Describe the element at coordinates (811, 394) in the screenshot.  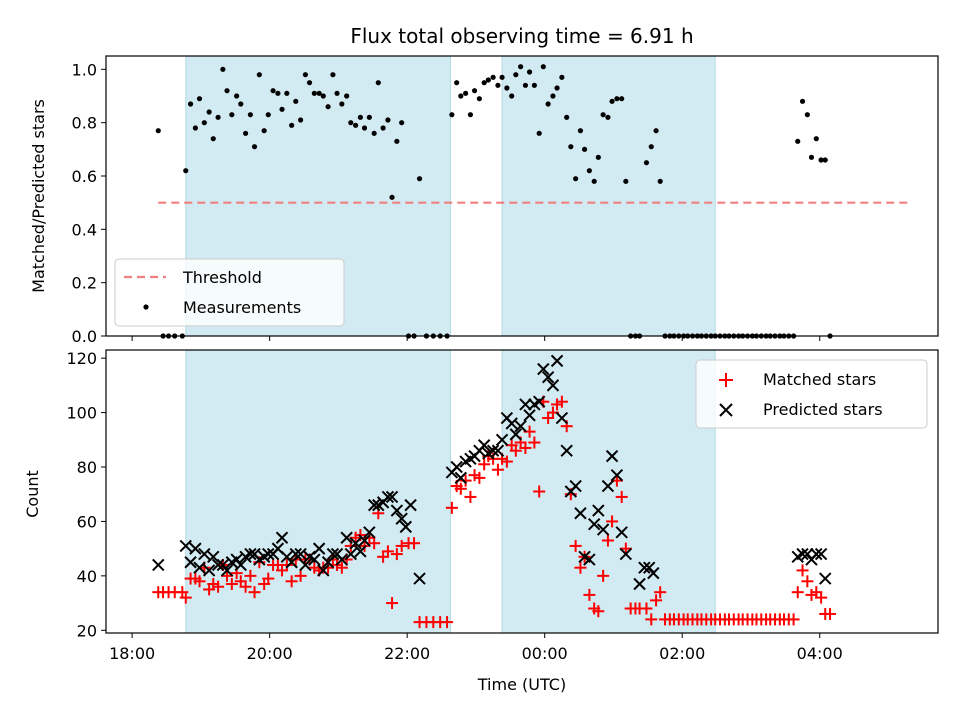
I see `bottom-legend: Matched stars Predicted stars` at that location.